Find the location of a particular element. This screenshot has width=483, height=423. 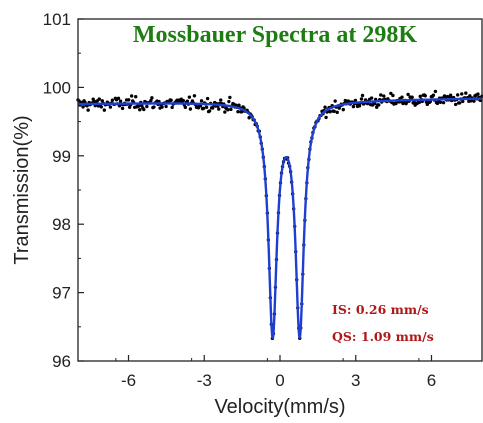

y-tick-label: 101 is located at coordinates (57, 19).